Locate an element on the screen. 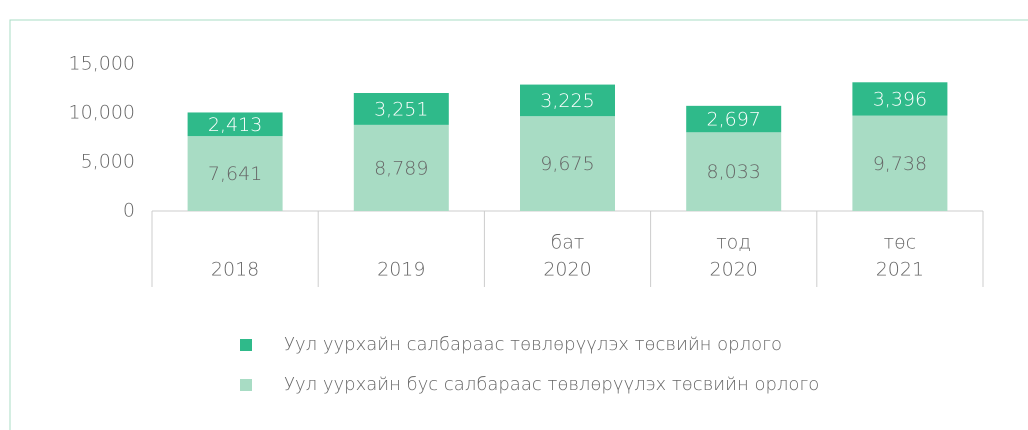  data-label: 3,251 is located at coordinates (401, 109).